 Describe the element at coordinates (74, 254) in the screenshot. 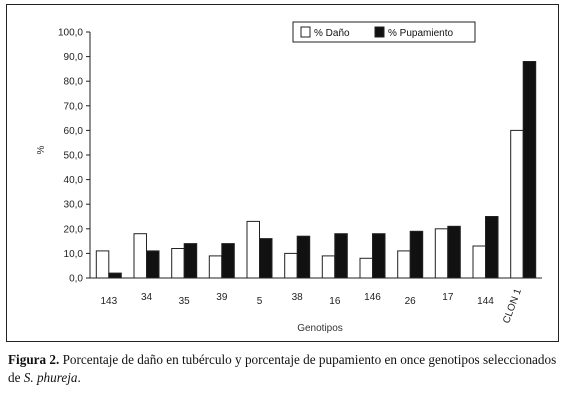

I see `y-tick-label: 10,0` at that location.